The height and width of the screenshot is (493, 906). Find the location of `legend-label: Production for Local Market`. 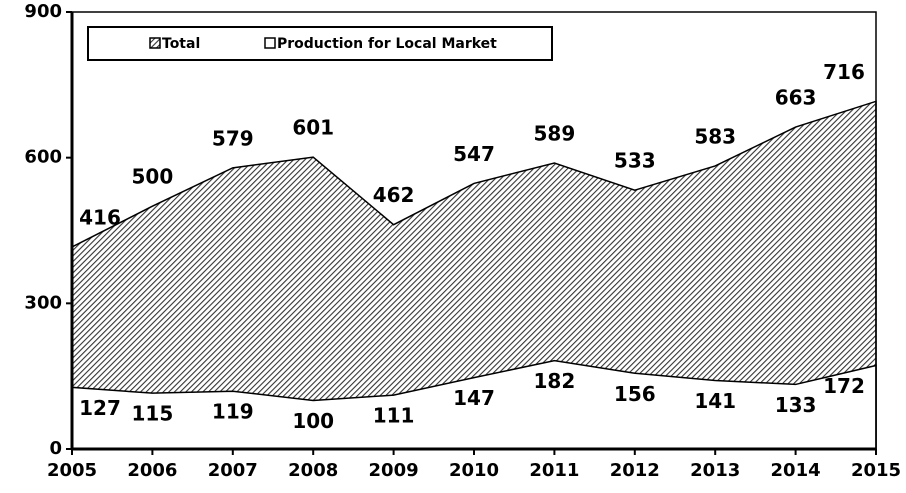

legend-label: Production for Local Market is located at coordinates (387, 44).